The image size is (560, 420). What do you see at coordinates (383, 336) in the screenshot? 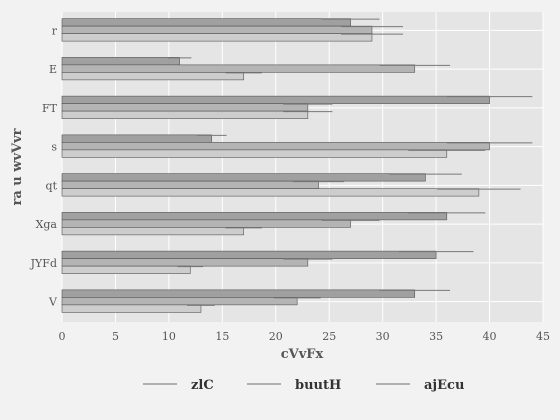
I see `x-tick-label: 30` at bounding box center [383, 336].